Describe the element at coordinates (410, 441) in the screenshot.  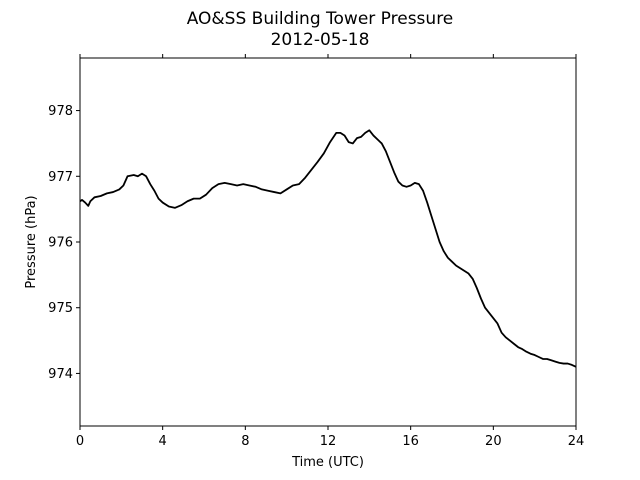
I see `x-tick-label: 16` at that location.